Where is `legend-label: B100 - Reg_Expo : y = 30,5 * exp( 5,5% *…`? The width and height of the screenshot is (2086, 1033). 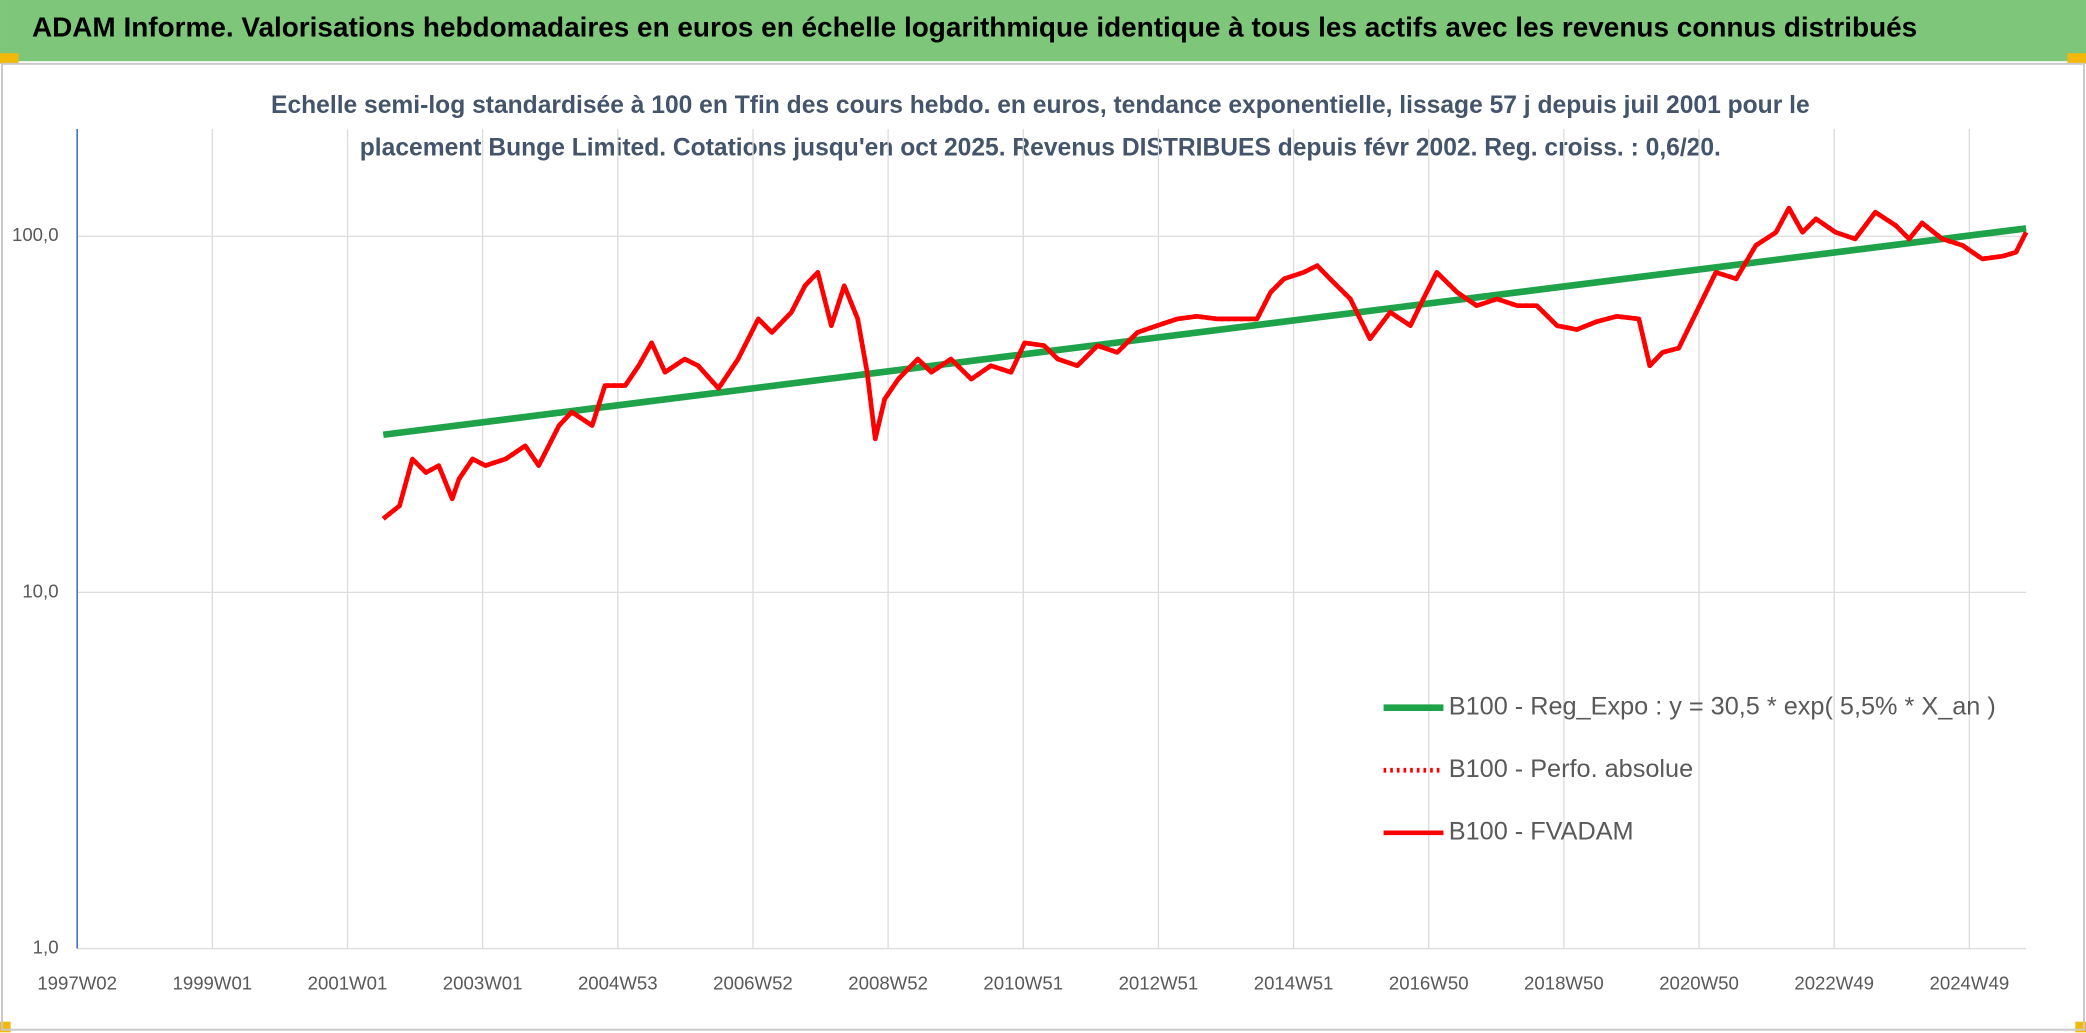
legend-label: B100 - Reg_Expo : y = 30,5 * exp( 5,5% *… is located at coordinates (1722, 706).